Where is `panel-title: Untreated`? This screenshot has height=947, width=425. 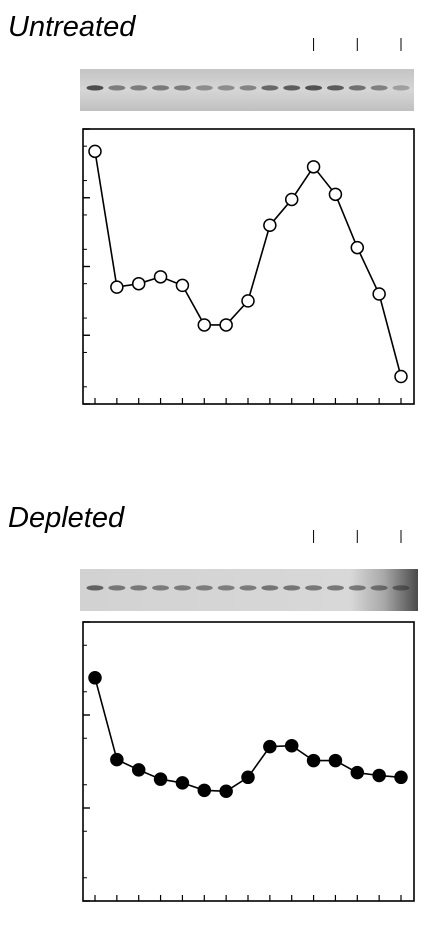
panel-title: Untreated is located at coordinates (72, 27).